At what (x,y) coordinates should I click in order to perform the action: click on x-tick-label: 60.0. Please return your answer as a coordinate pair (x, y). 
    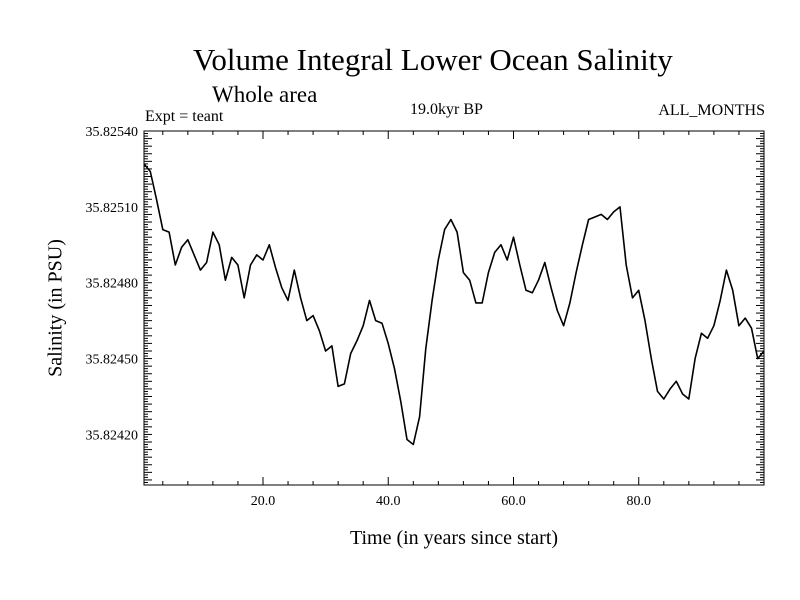
    Looking at the image, I should click on (513, 501).